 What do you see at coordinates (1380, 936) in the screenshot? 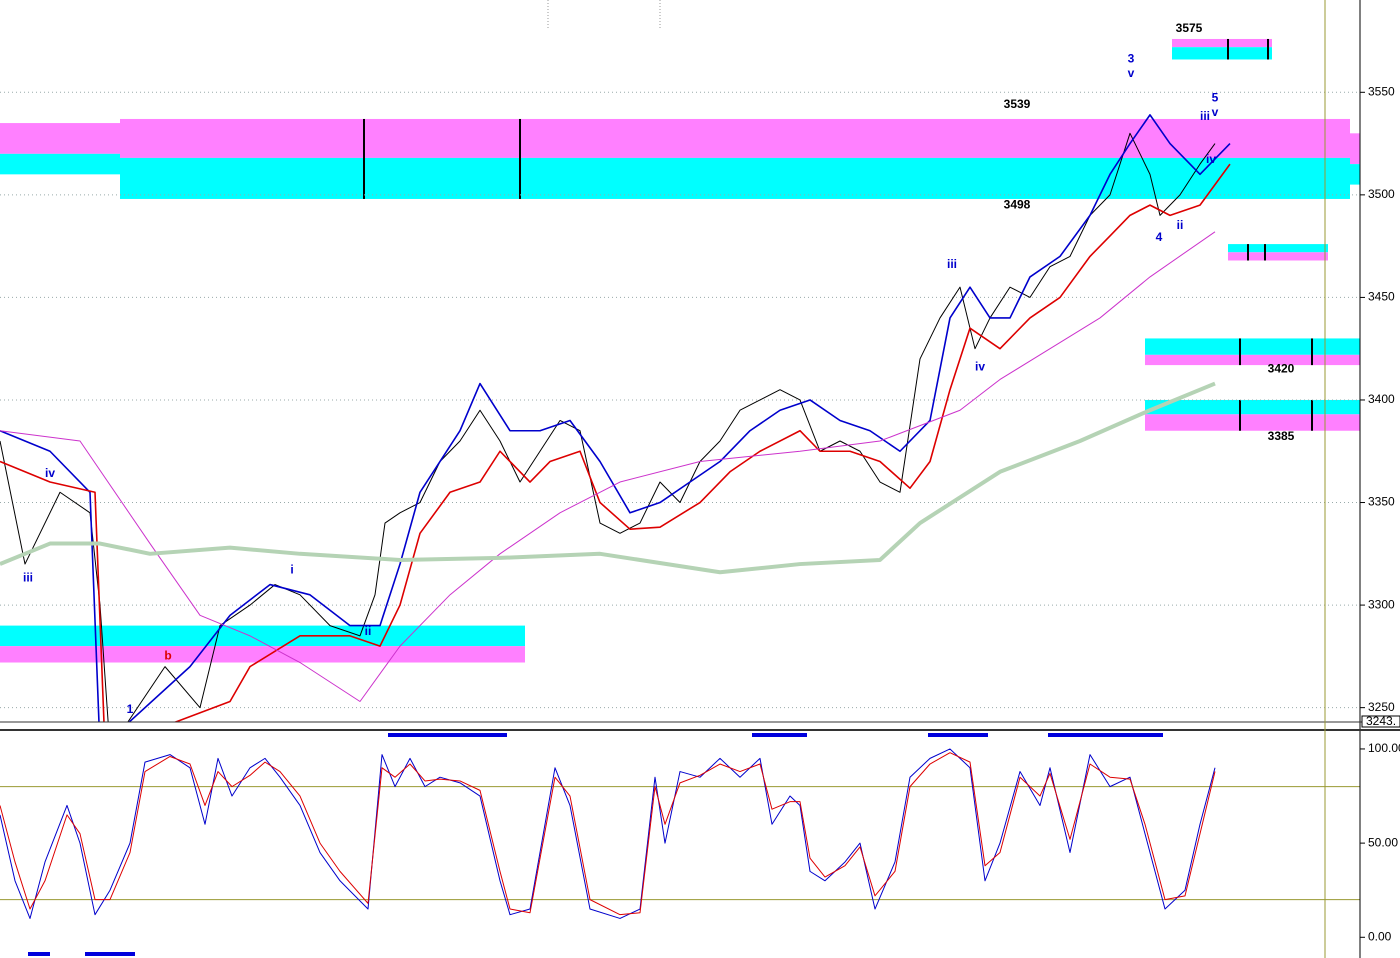
I see `y-tick-label: 0.00` at bounding box center [1380, 936].